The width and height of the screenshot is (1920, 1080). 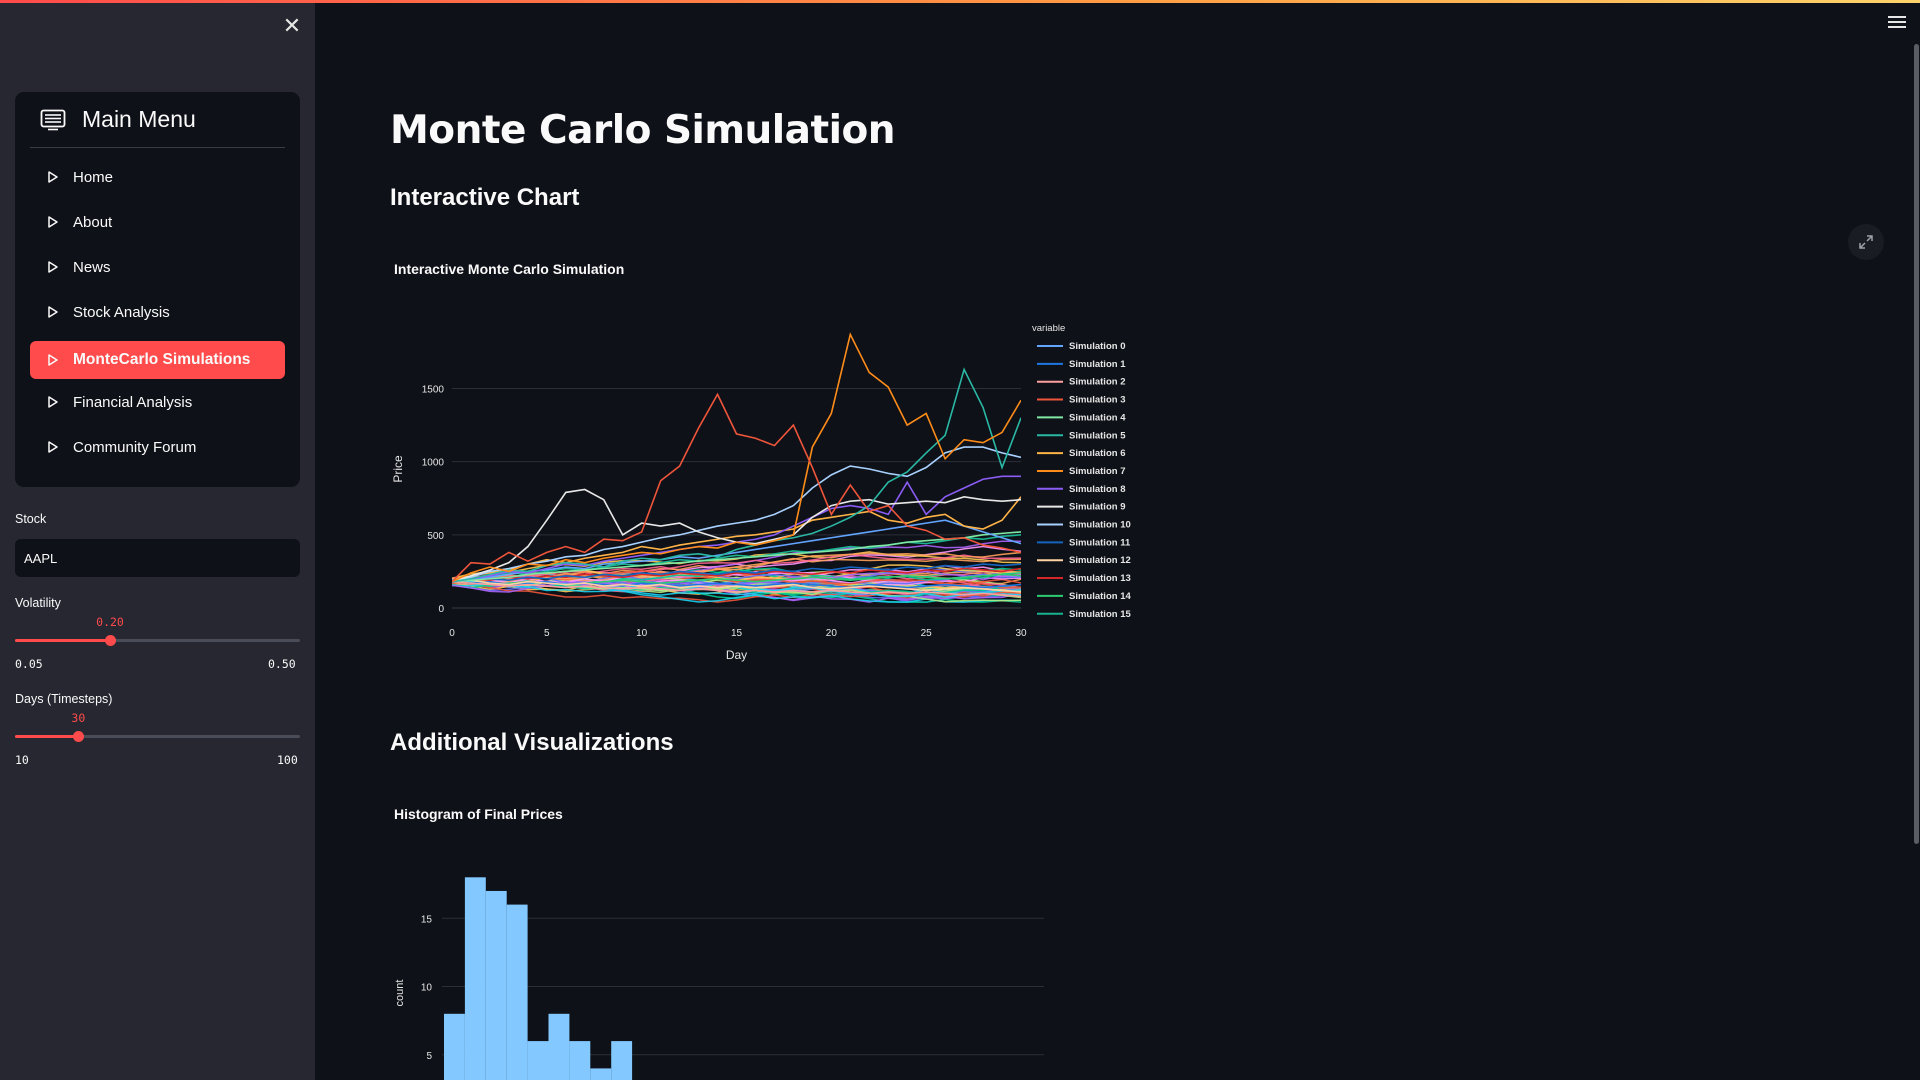 I want to click on legend-entry: Simulation 4, so click(x=1097, y=417).